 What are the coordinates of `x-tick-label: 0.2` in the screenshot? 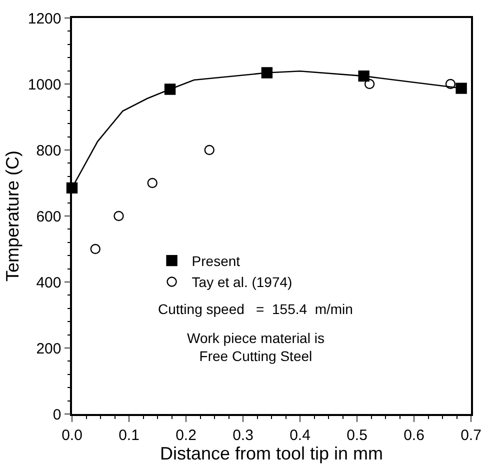 It's located at (186, 435).